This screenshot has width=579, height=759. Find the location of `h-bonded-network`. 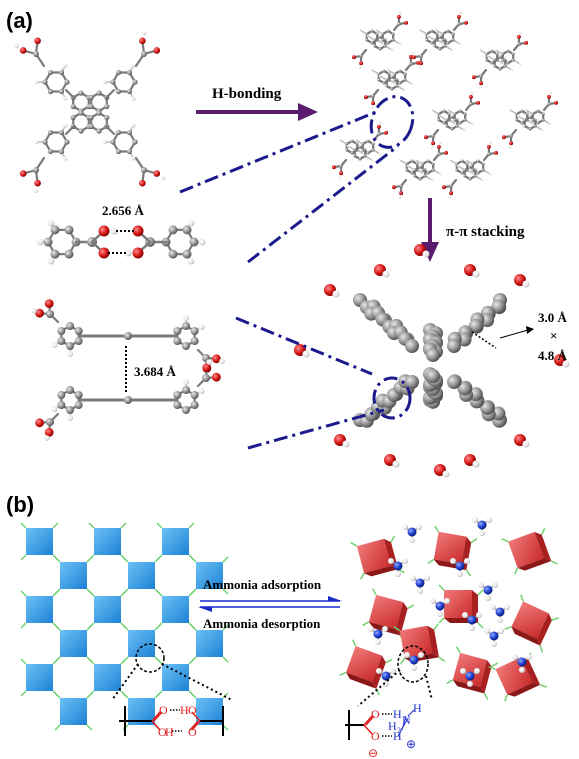

h-bonded-network is located at coordinates (445, 105).